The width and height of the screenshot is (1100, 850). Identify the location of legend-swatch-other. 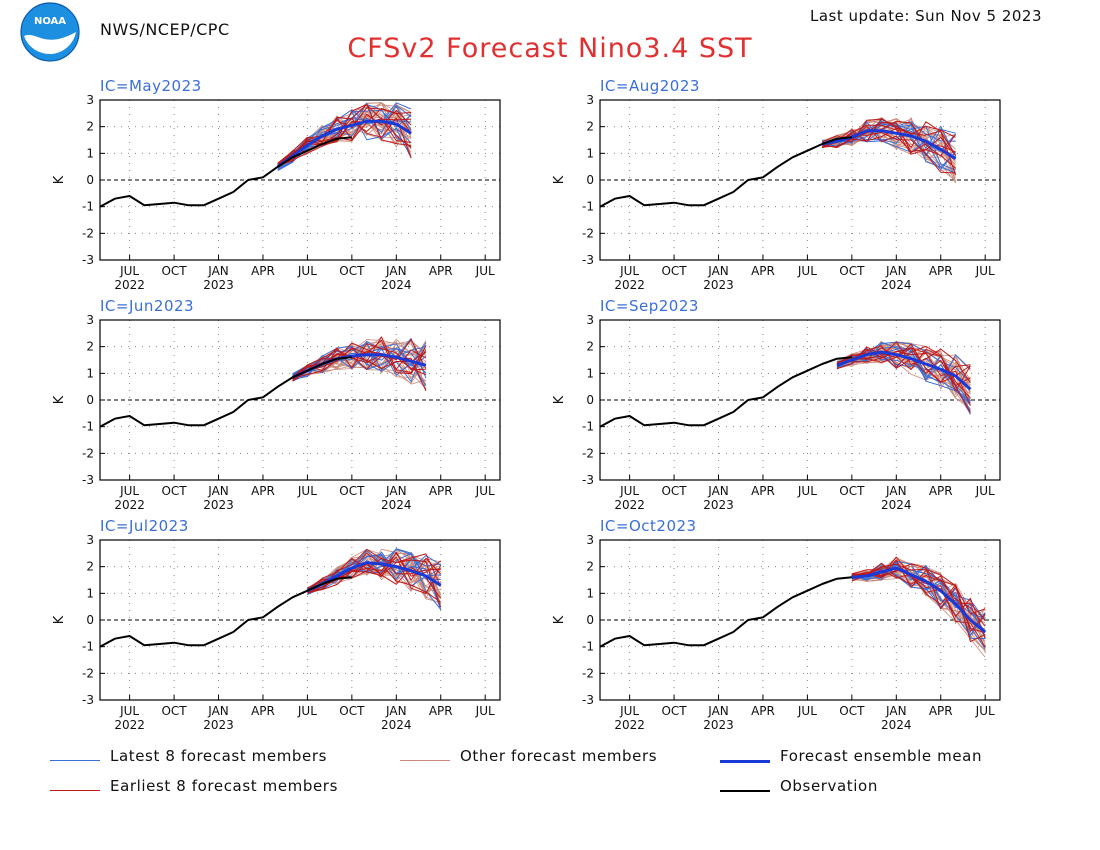
(425, 760).